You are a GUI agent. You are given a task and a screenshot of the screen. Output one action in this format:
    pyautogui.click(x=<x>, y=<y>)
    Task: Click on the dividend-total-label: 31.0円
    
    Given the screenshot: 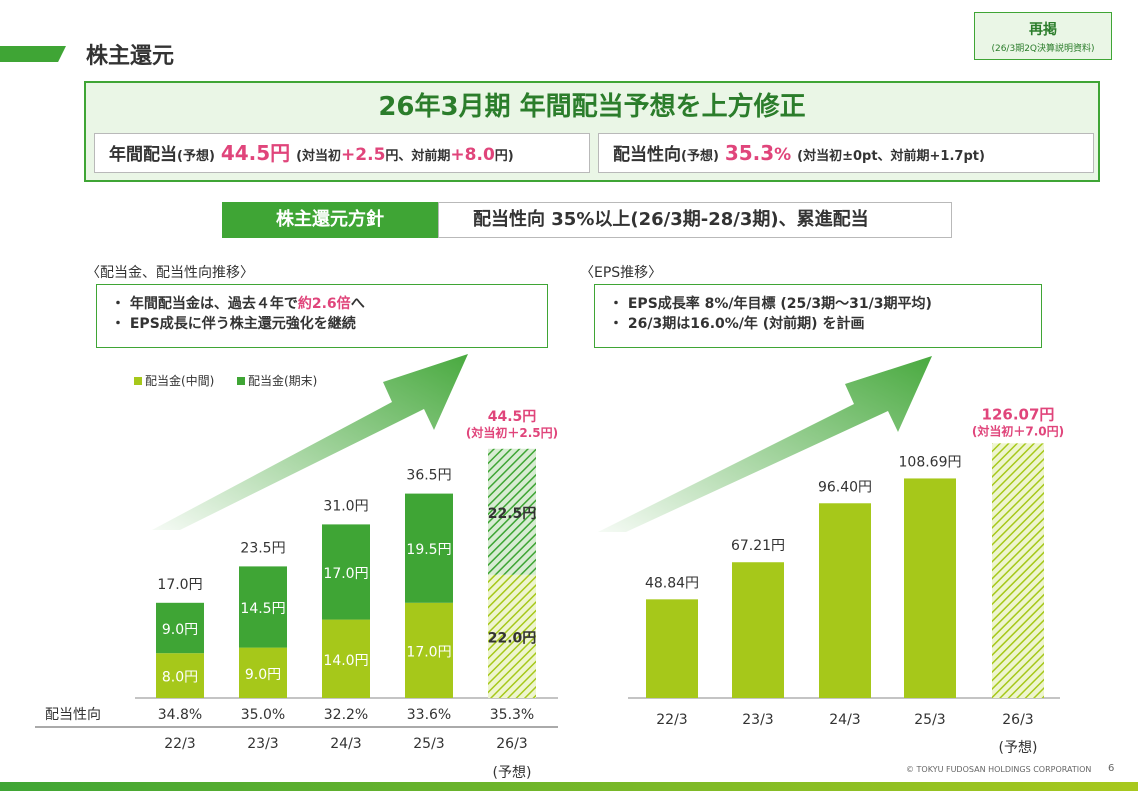 What is the action you would take?
    pyautogui.click(x=345, y=506)
    